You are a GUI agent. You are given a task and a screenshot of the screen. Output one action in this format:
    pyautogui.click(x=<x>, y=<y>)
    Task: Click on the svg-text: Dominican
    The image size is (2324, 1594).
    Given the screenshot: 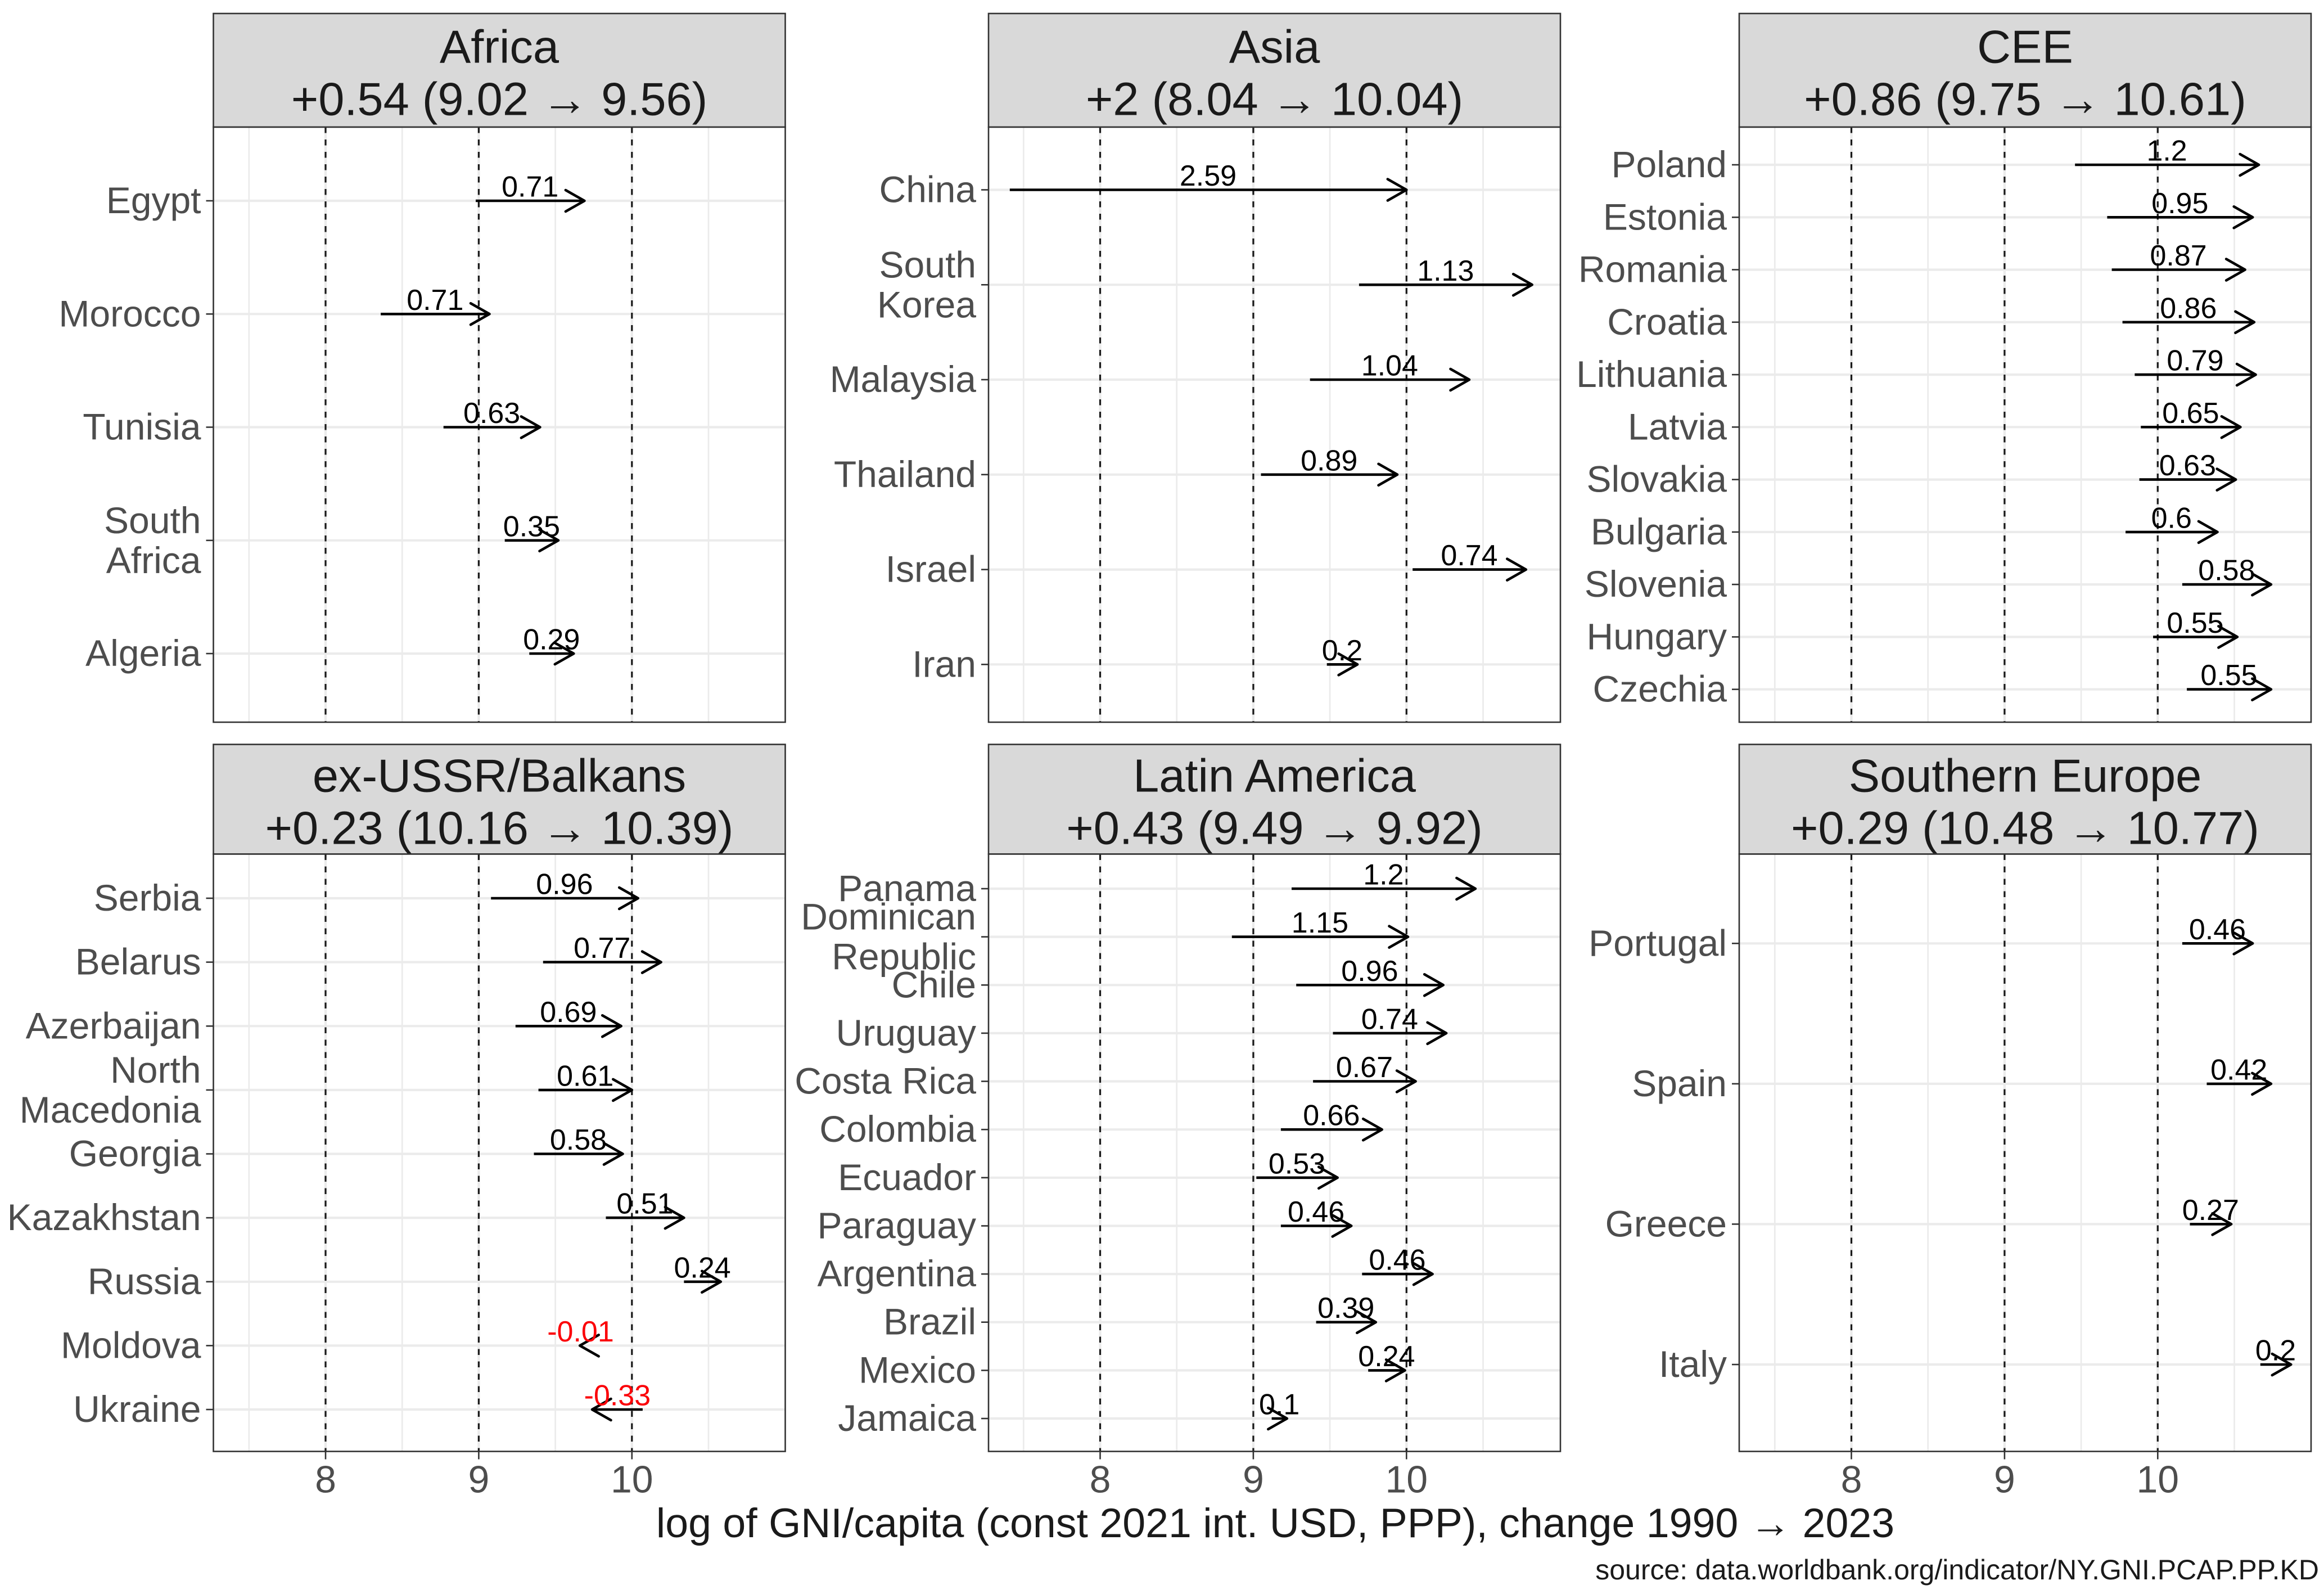 What is the action you would take?
    pyautogui.click(x=889, y=917)
    